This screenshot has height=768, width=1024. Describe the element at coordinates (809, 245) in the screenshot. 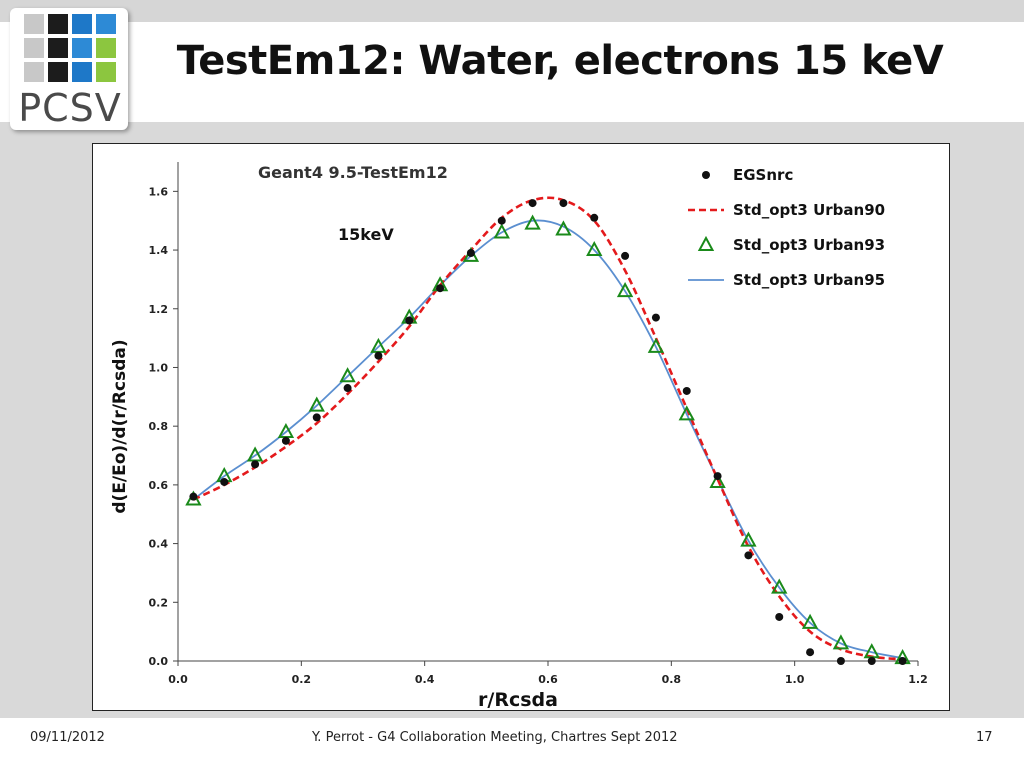

I see `legend-entry: Std_opt3 Urban93` at that location.